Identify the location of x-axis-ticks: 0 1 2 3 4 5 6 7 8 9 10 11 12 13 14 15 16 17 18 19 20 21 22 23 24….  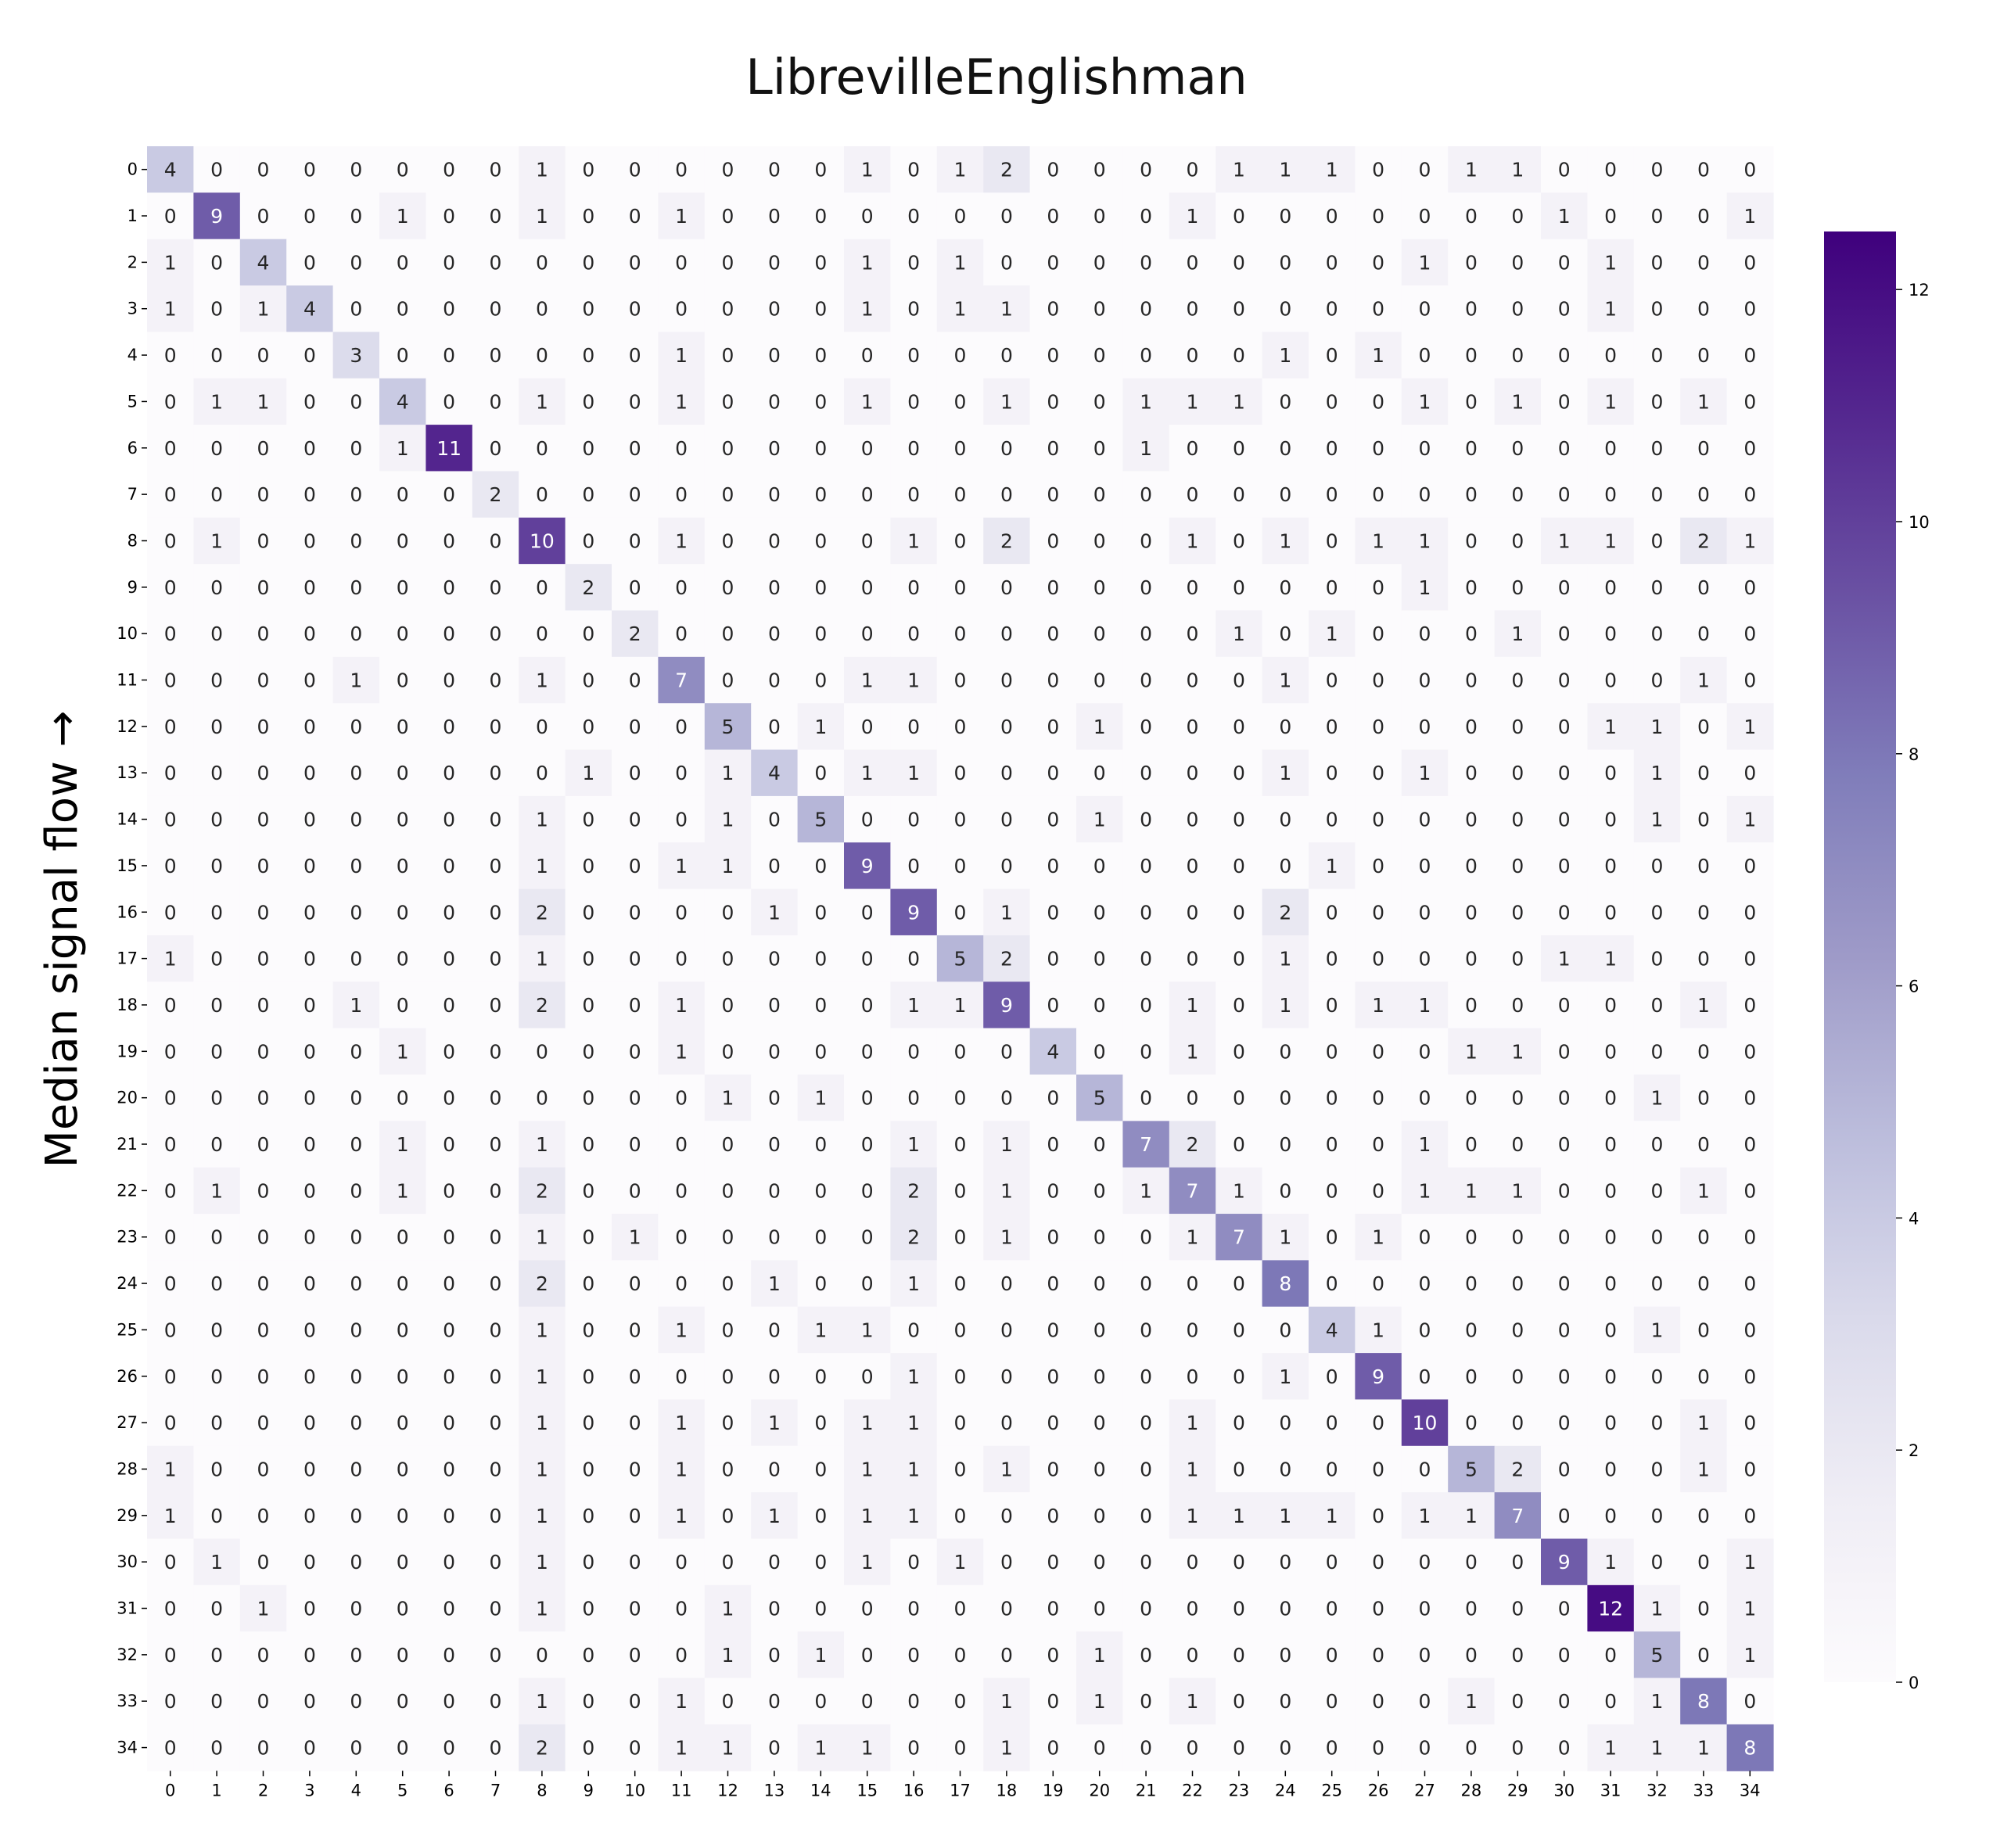
(963, 1785).